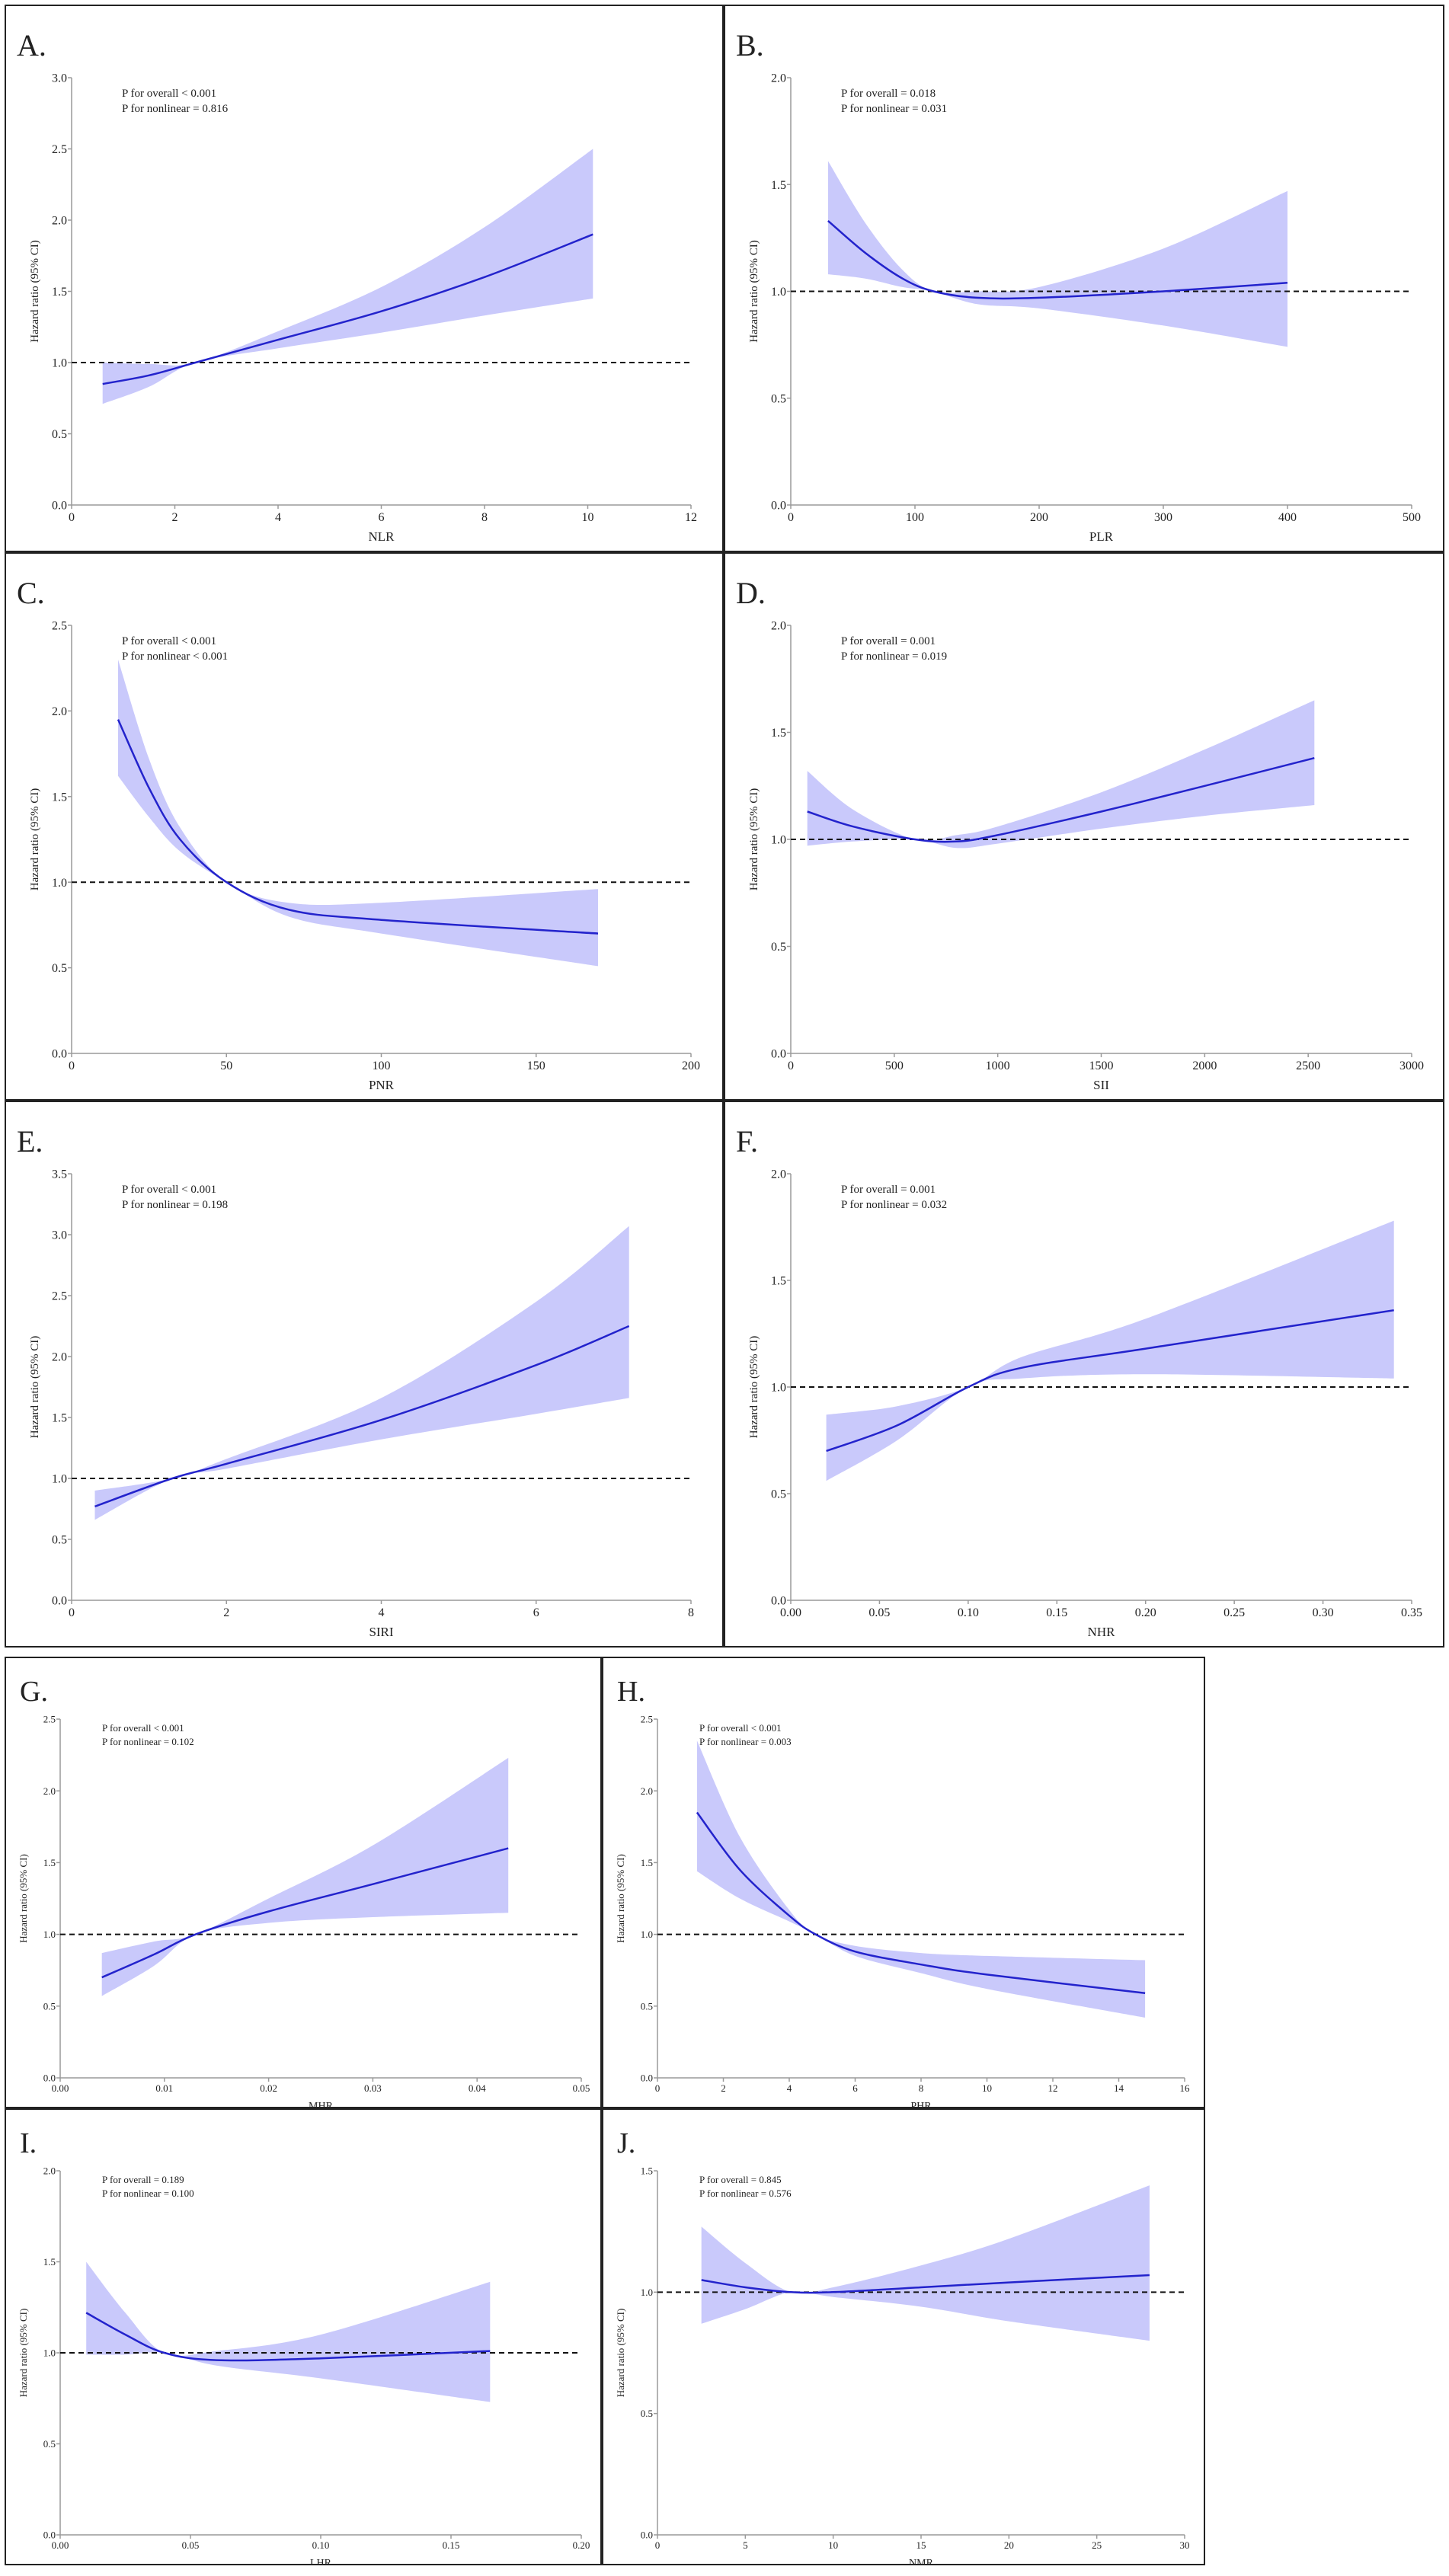 The height and width of the screenshot is (2576, 1449). What do you see at coordinates (968, 1613) in the screenshot?
I see `x-tick-label: 0.10` at bounding box center [968, 1613].